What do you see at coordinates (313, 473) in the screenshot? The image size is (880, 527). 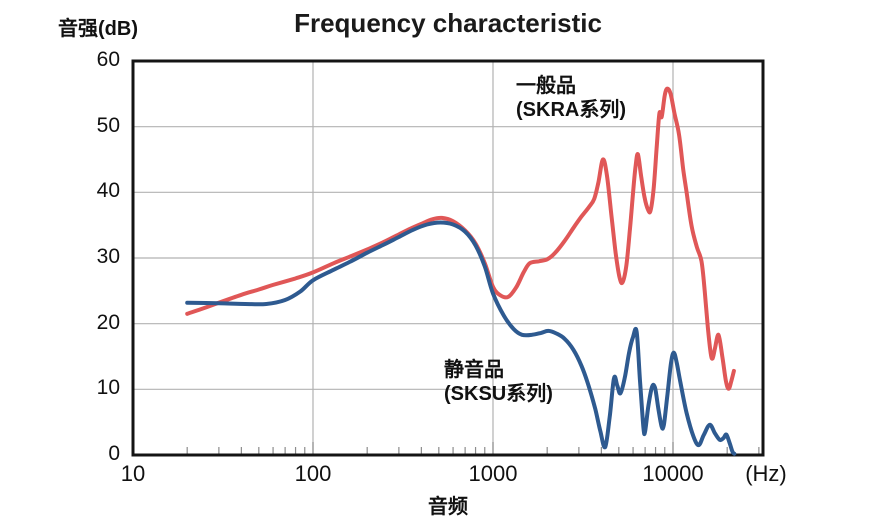 I see `x-tick-label-100: 100` at bounding box center [313, 473].